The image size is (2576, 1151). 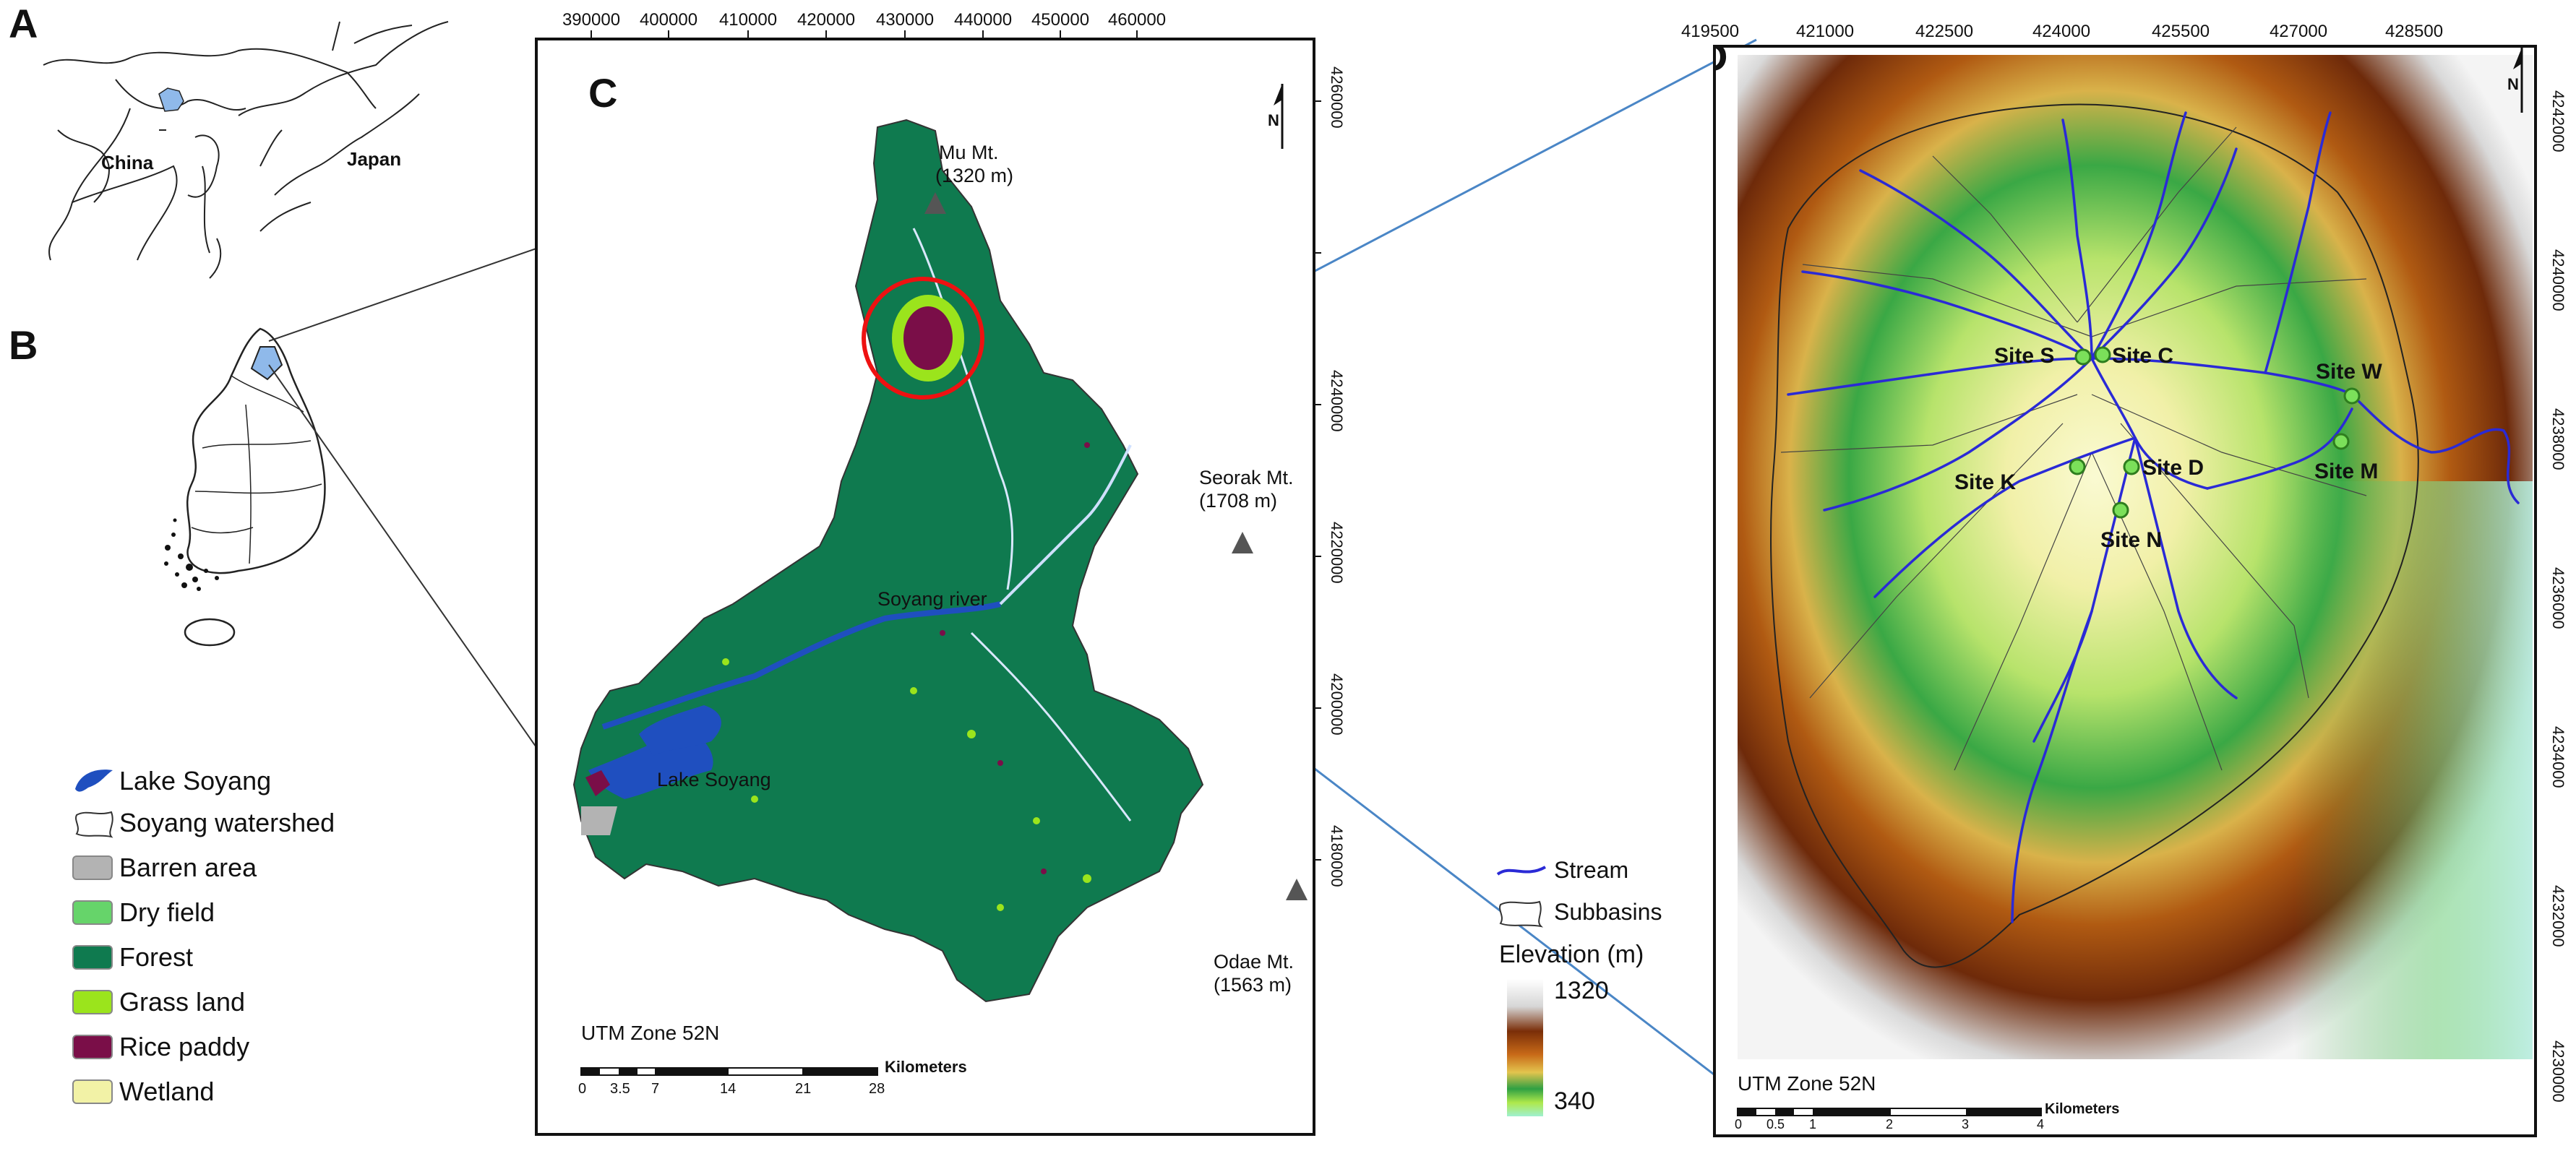 I want to click on label-japan: Japan, so click(x=374, y=159).